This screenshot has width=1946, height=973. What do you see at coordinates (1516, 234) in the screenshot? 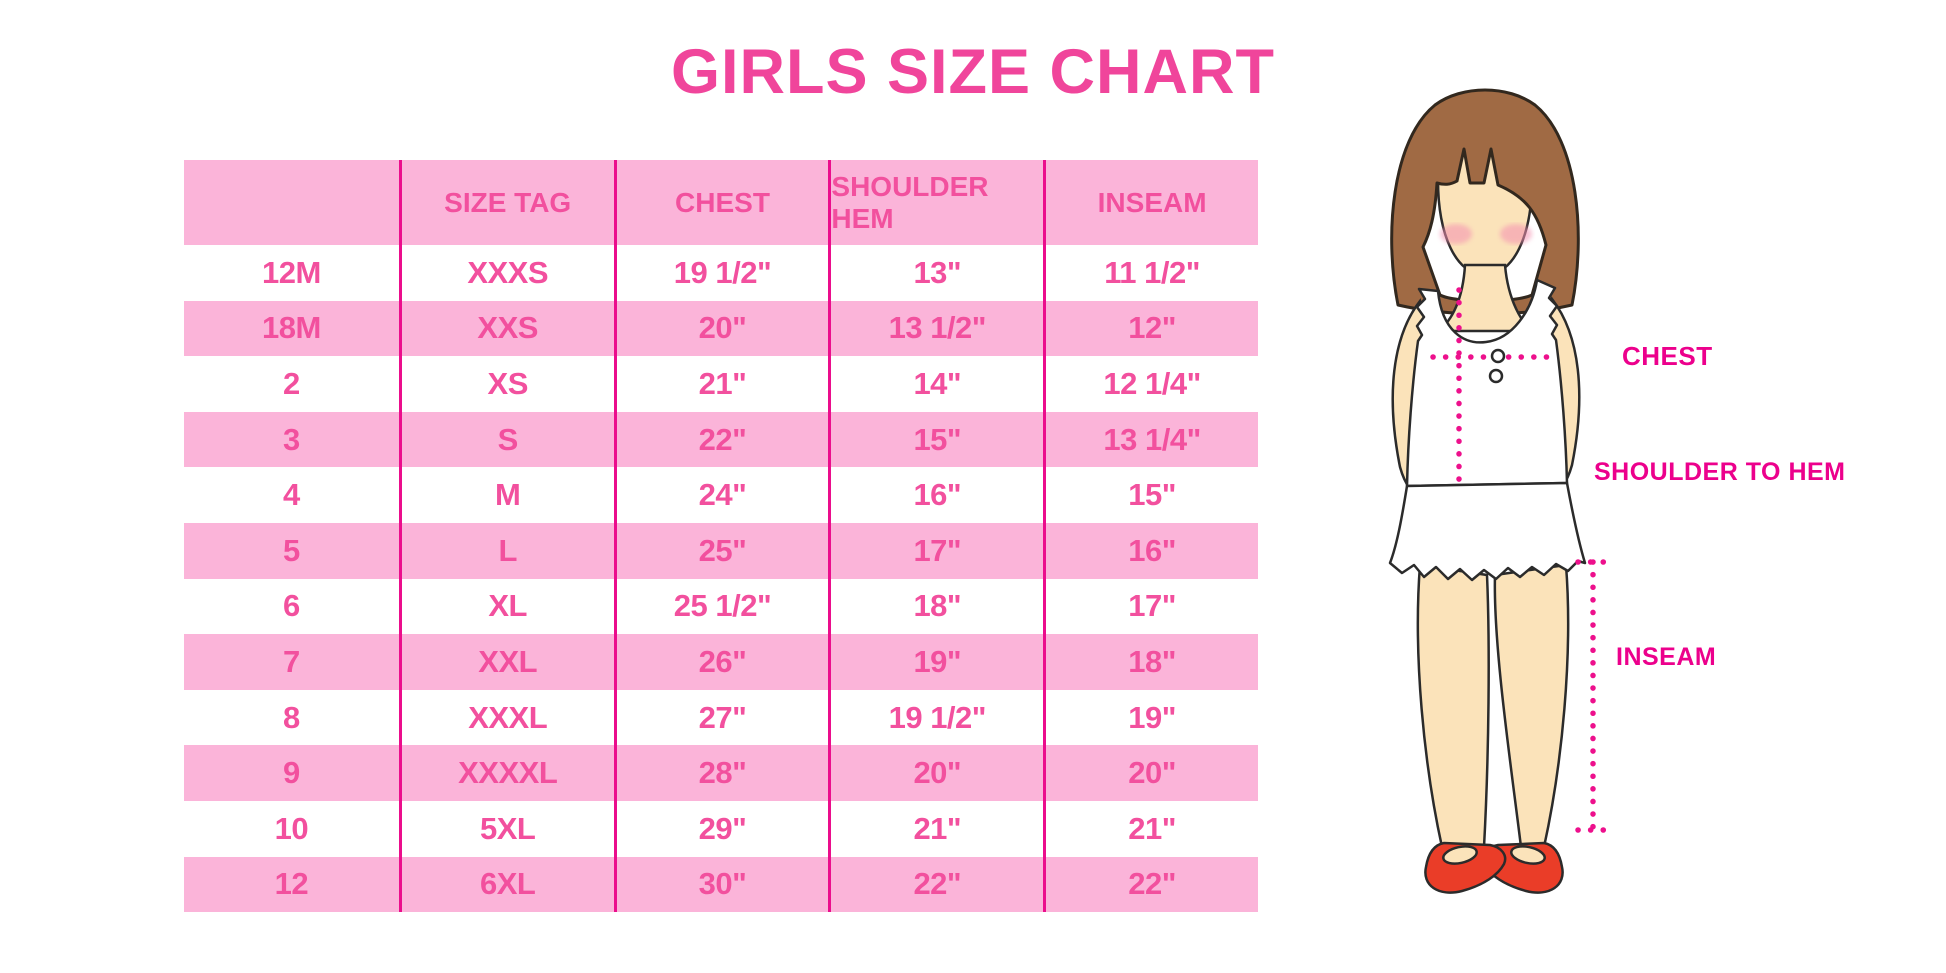
I see `blush-right` at bounding box center [1516, 234].